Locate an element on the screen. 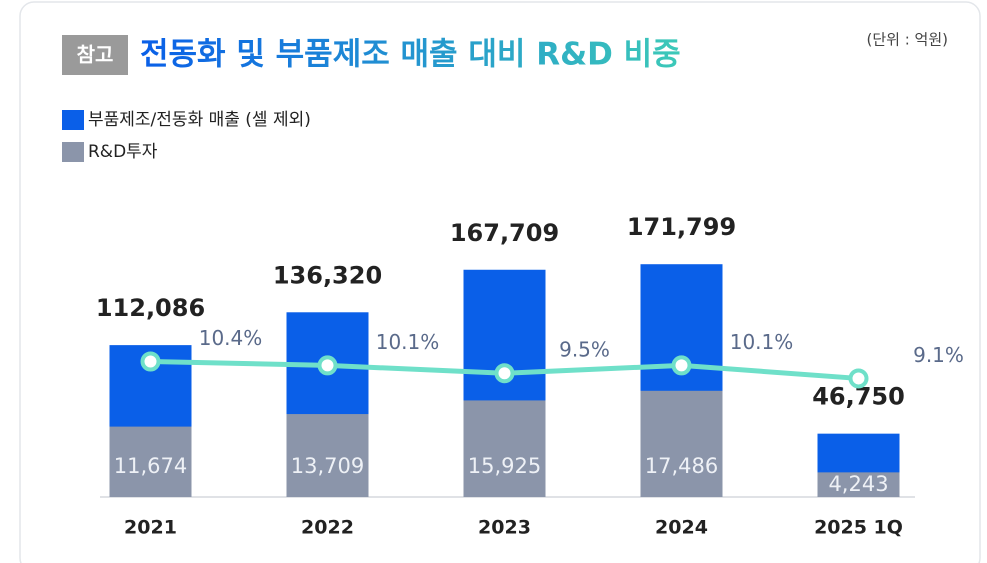 The width and height of the screenshot is (987, 563). legend-label: R&D투자 is located at coordinates (123, 152).